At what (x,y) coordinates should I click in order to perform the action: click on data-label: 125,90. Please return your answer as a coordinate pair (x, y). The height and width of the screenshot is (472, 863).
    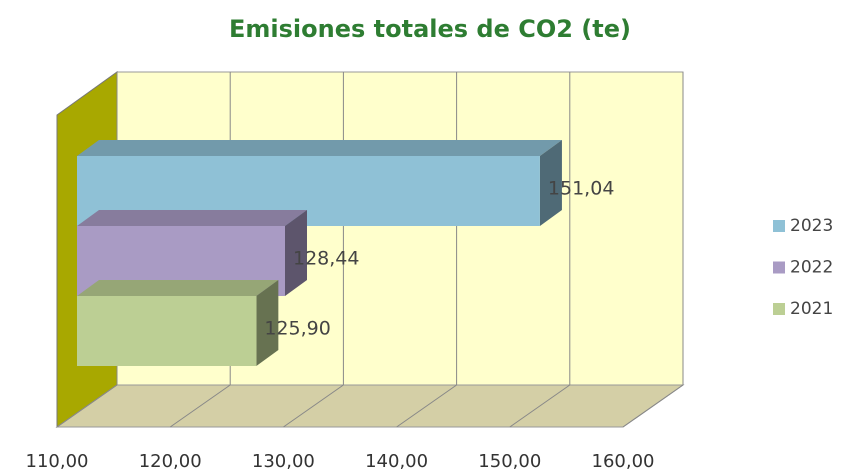
    Looking at the image, I should click on (297, 329).